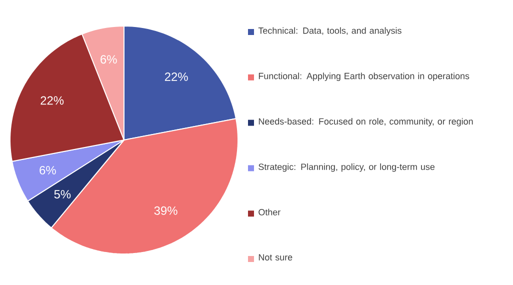 This screenshot has height=285, width=513. What do you see at coordinates (62, 194) in the screenshot?
I see `data-label: 5%` at bounding box center [62, 194].